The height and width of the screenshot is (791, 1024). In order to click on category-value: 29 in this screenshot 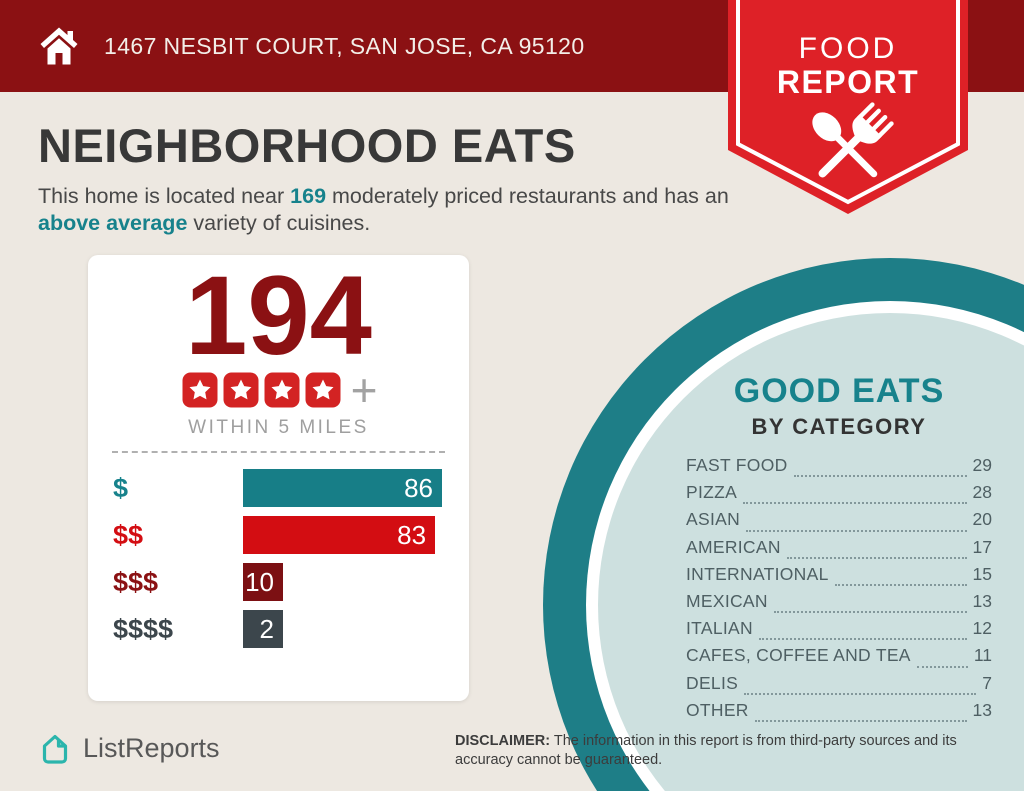, I will do `click(982, 465)`.